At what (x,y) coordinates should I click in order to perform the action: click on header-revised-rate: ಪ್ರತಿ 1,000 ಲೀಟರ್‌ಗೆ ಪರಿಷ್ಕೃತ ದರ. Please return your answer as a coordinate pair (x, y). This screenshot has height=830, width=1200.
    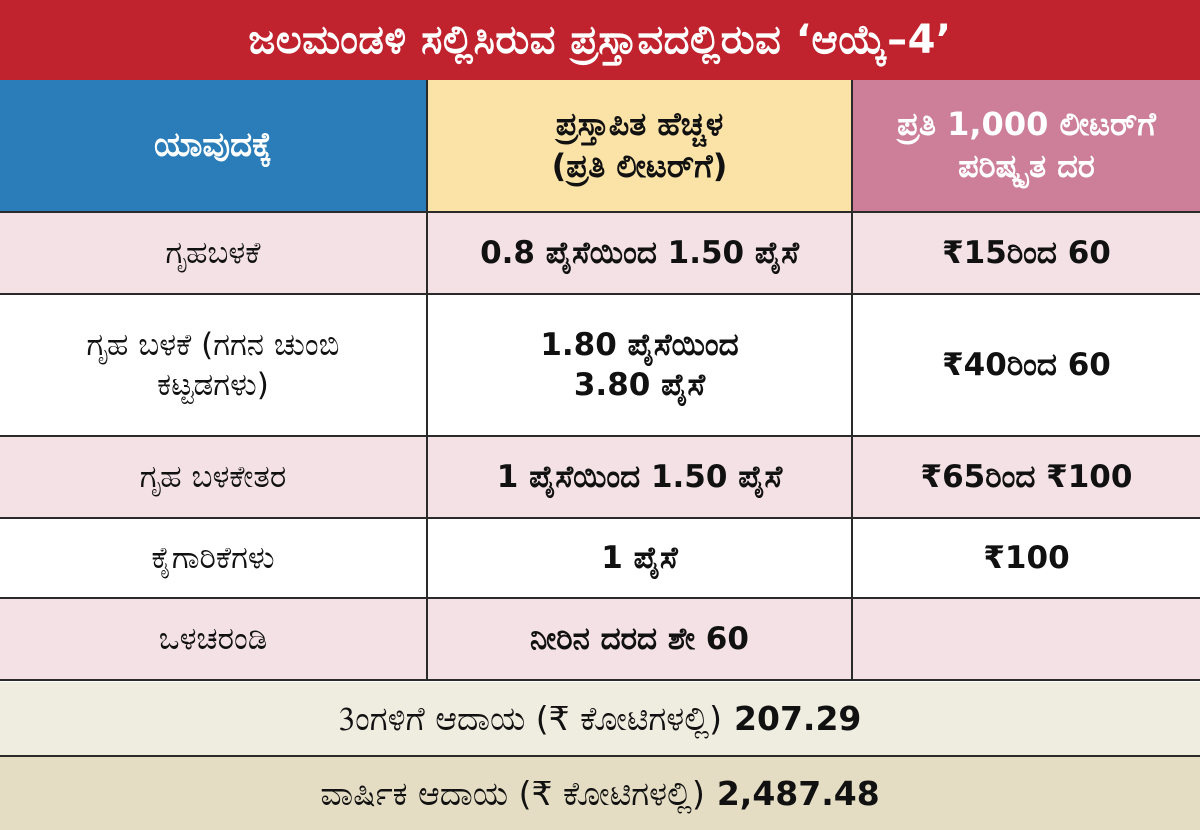
    Looking at the image, I should click on (1025, 146).